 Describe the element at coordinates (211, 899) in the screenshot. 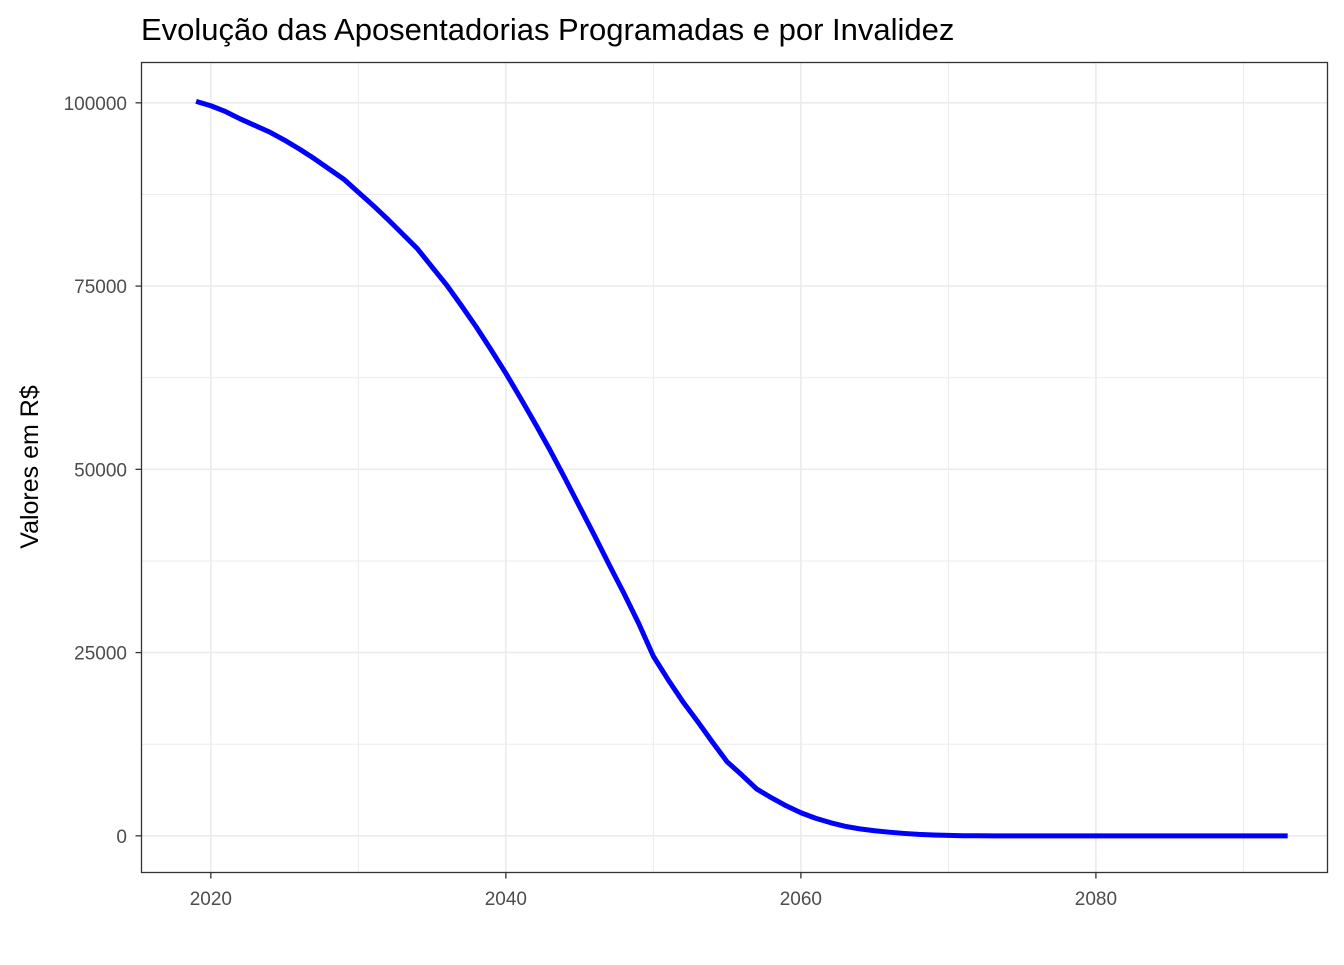

I see `x-tick-label: 2020` at that location.